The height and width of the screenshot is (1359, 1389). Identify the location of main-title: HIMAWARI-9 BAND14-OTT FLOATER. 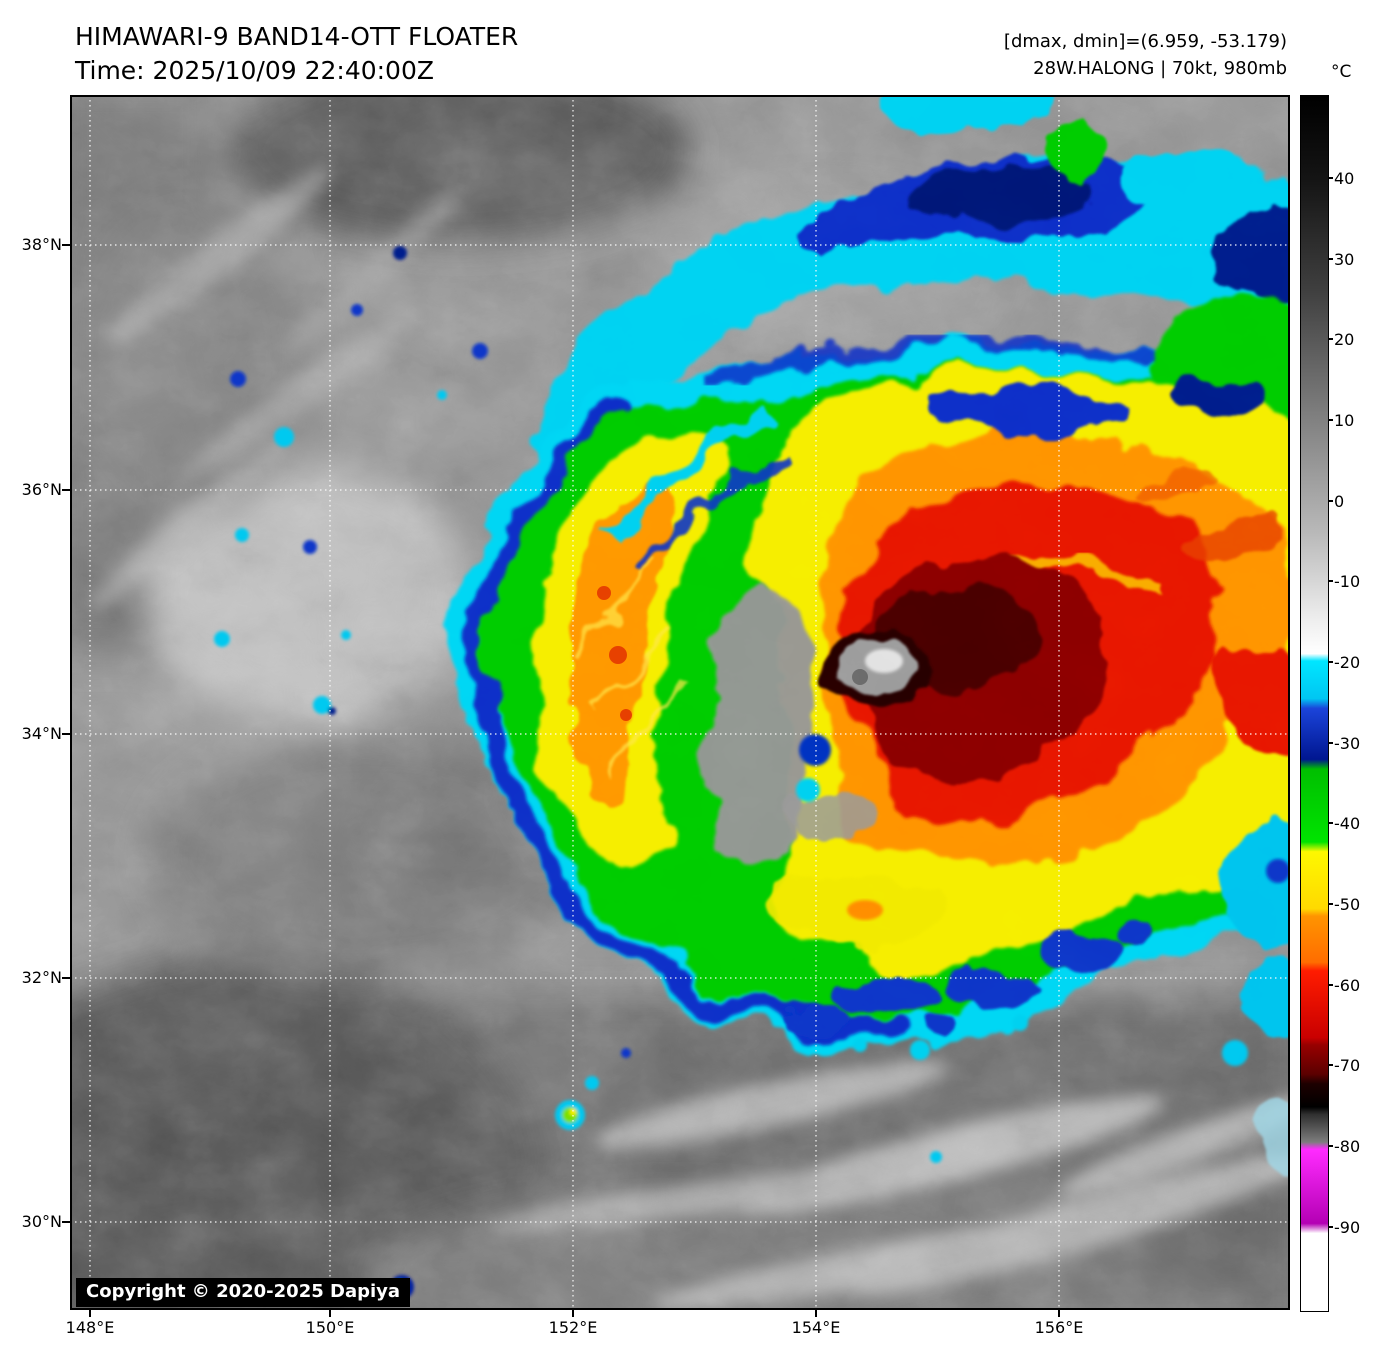
(297, 36).